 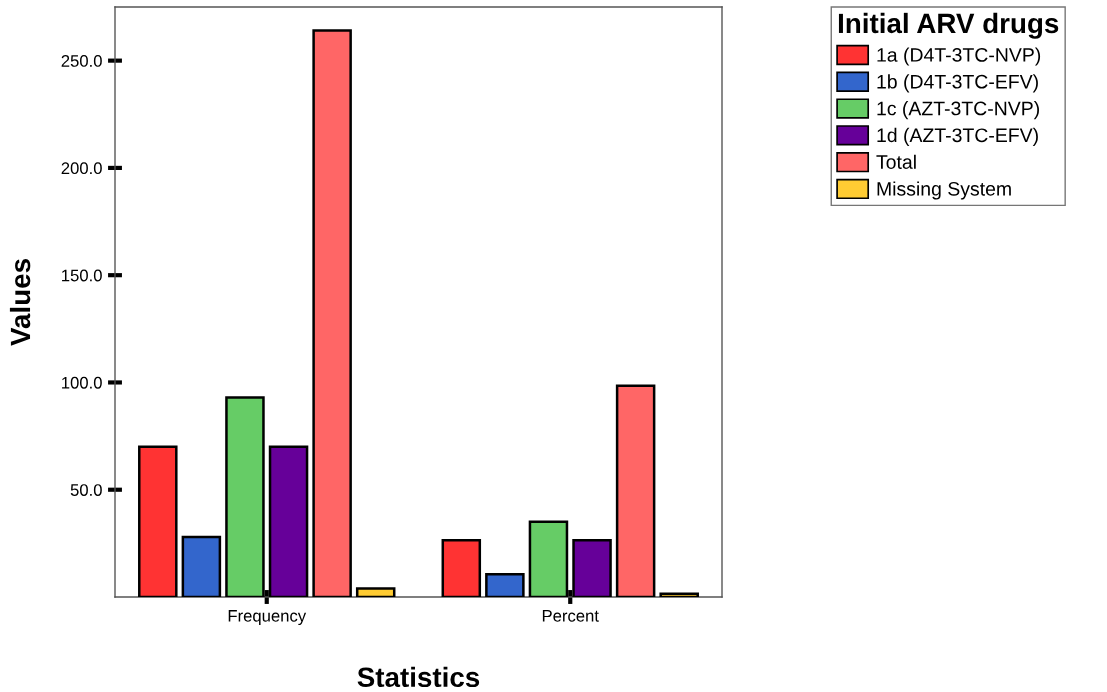 I want to click on legend-title: Initial ARV drugs, so click(x=948, y=25).